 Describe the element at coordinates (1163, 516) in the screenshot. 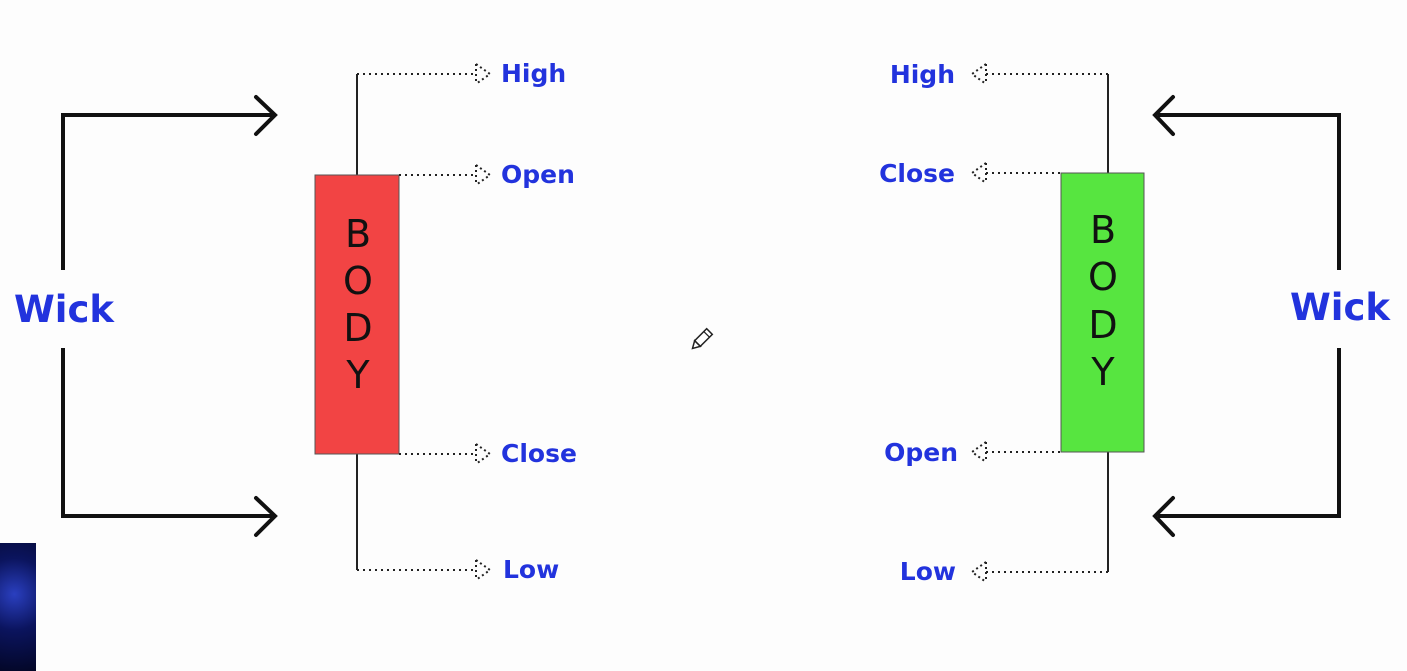

I see `bullish-wick-bottom-arrow-icon` at that location.